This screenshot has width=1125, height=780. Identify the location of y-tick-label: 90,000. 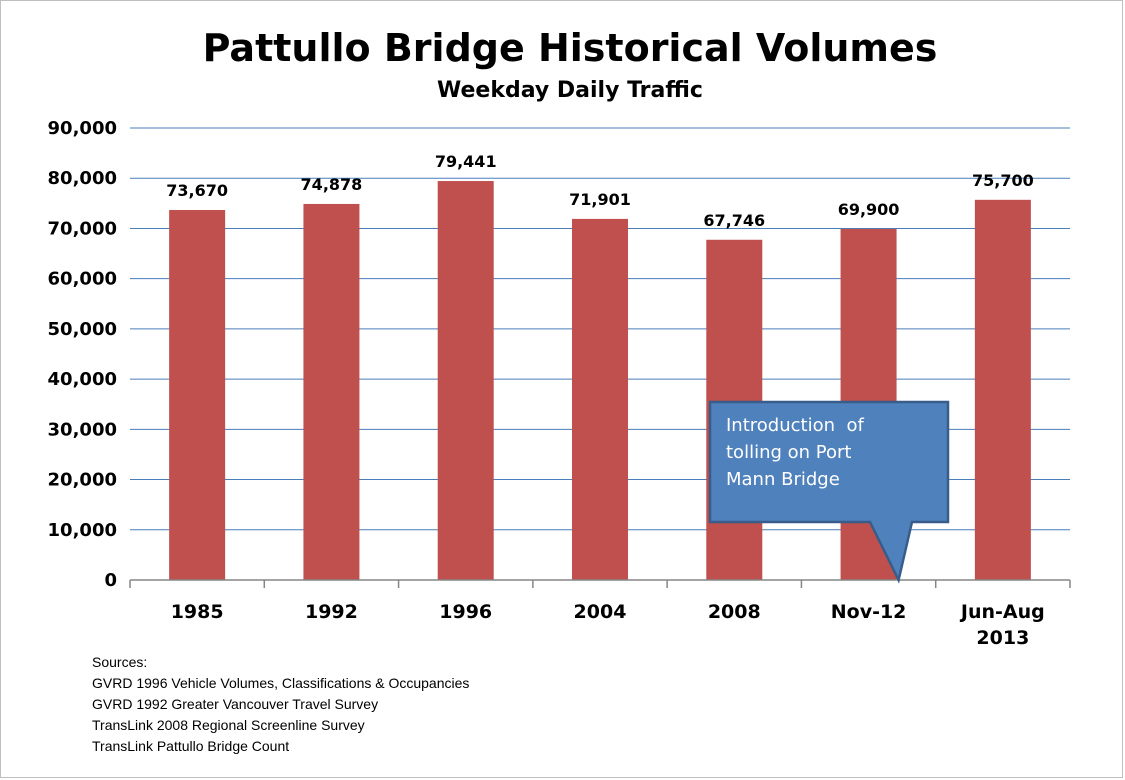
(82, 128).